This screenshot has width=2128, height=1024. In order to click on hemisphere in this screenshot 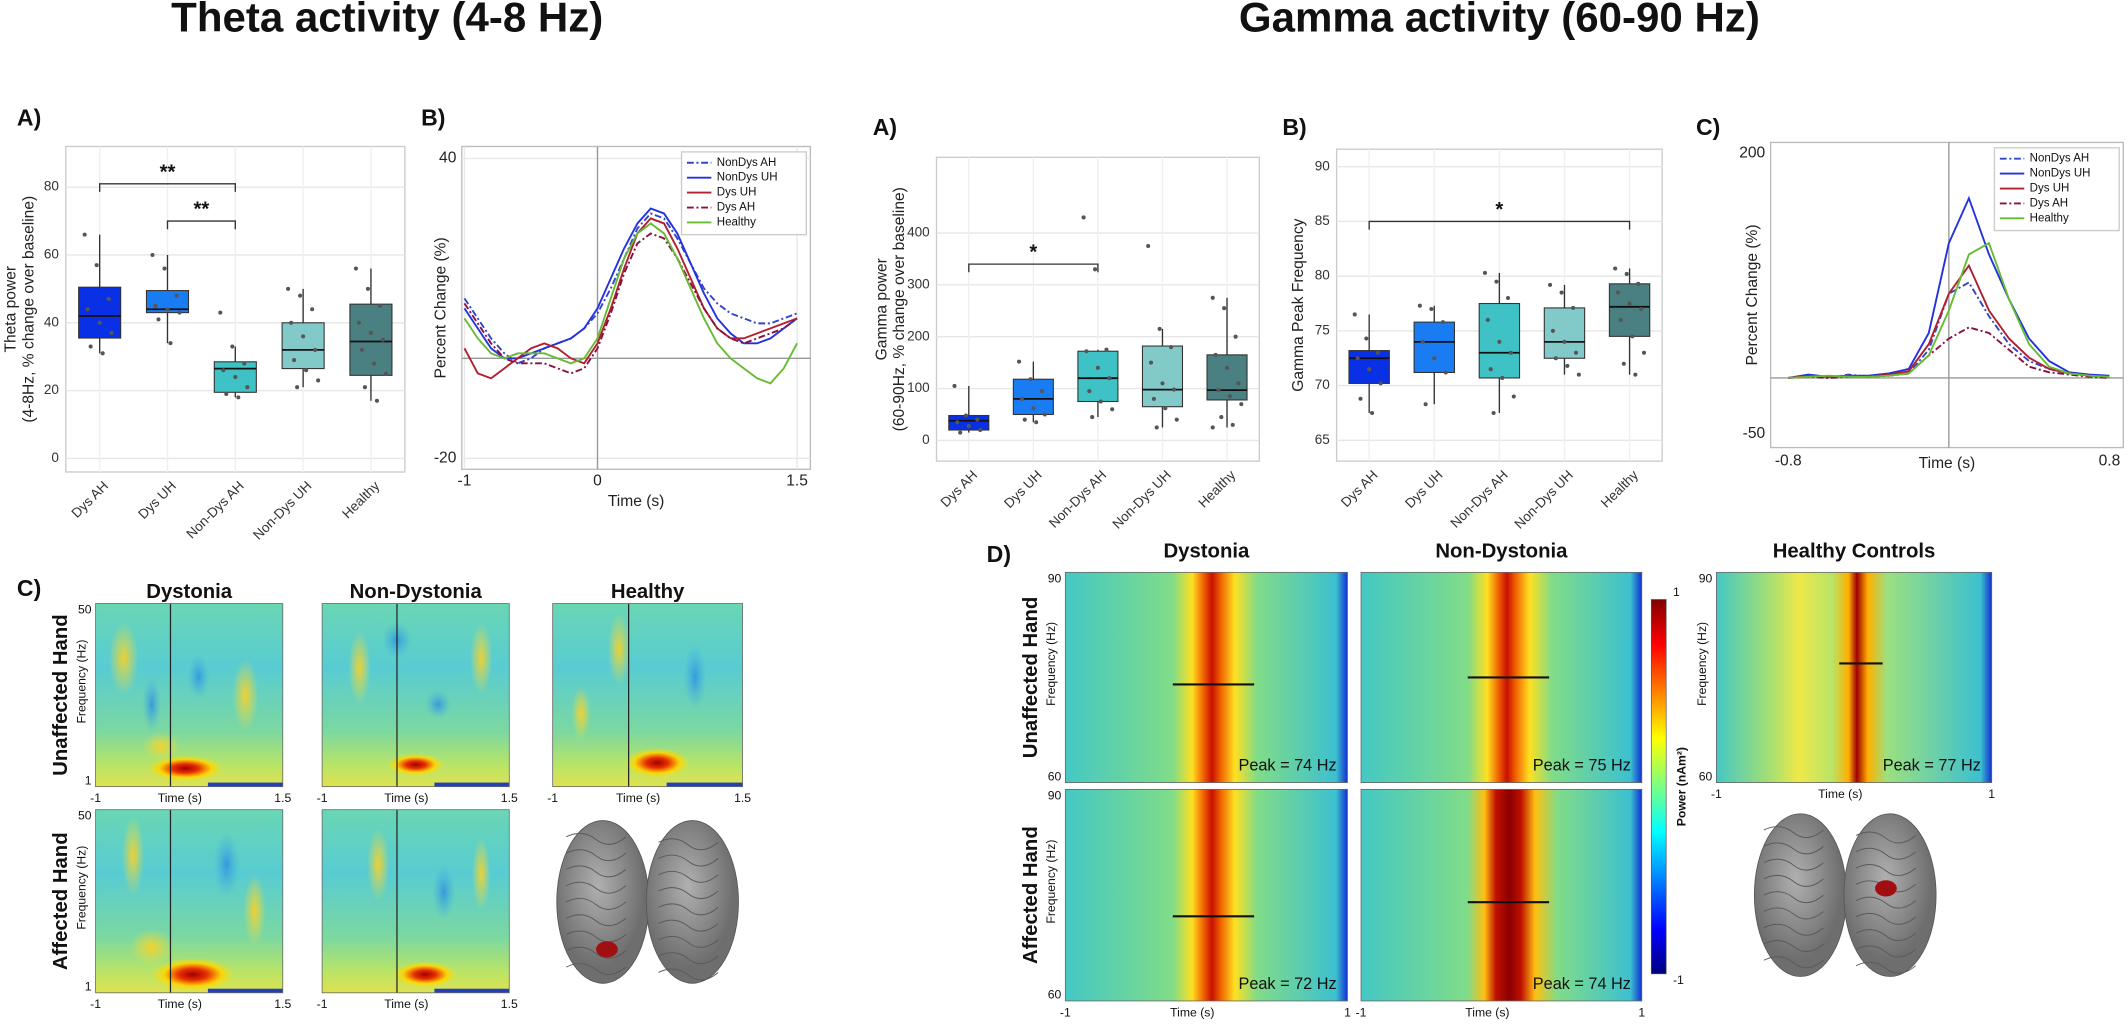, I will do `click(603, 902)`.